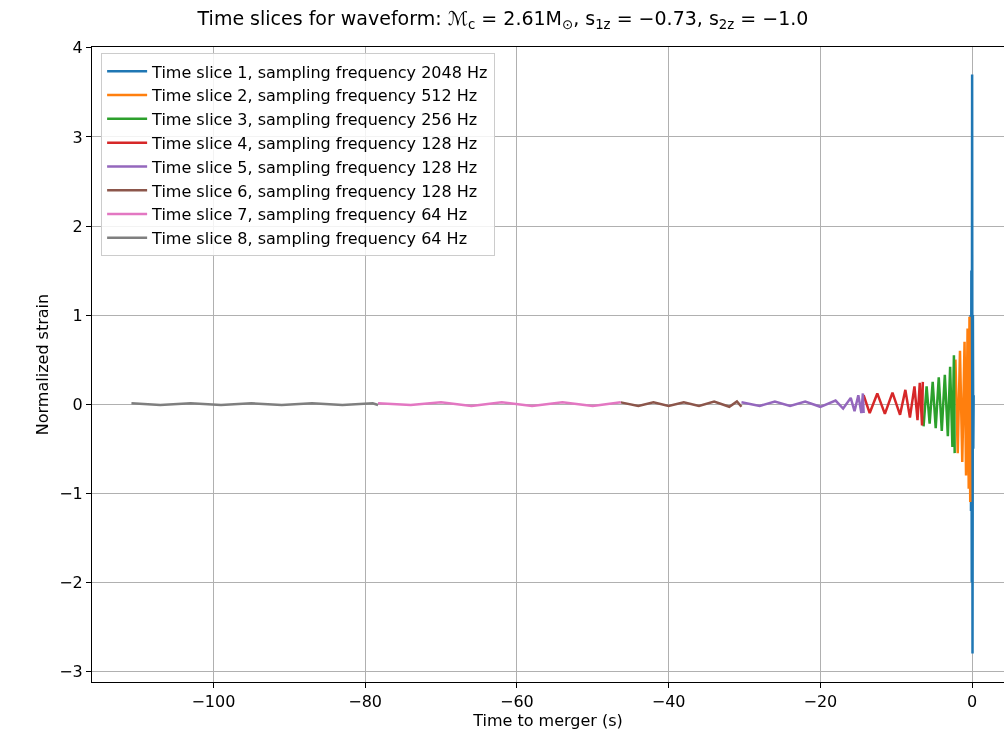 This screenshot has height=751, width=1006. I want to click on chart-title: Time slices for waveform: ℳ$_{c}$ = 2.61M$_{⊙}$, s$_{1z}$ = −0.73, s$_{2z}$ = −1.0, so click(503, 19).